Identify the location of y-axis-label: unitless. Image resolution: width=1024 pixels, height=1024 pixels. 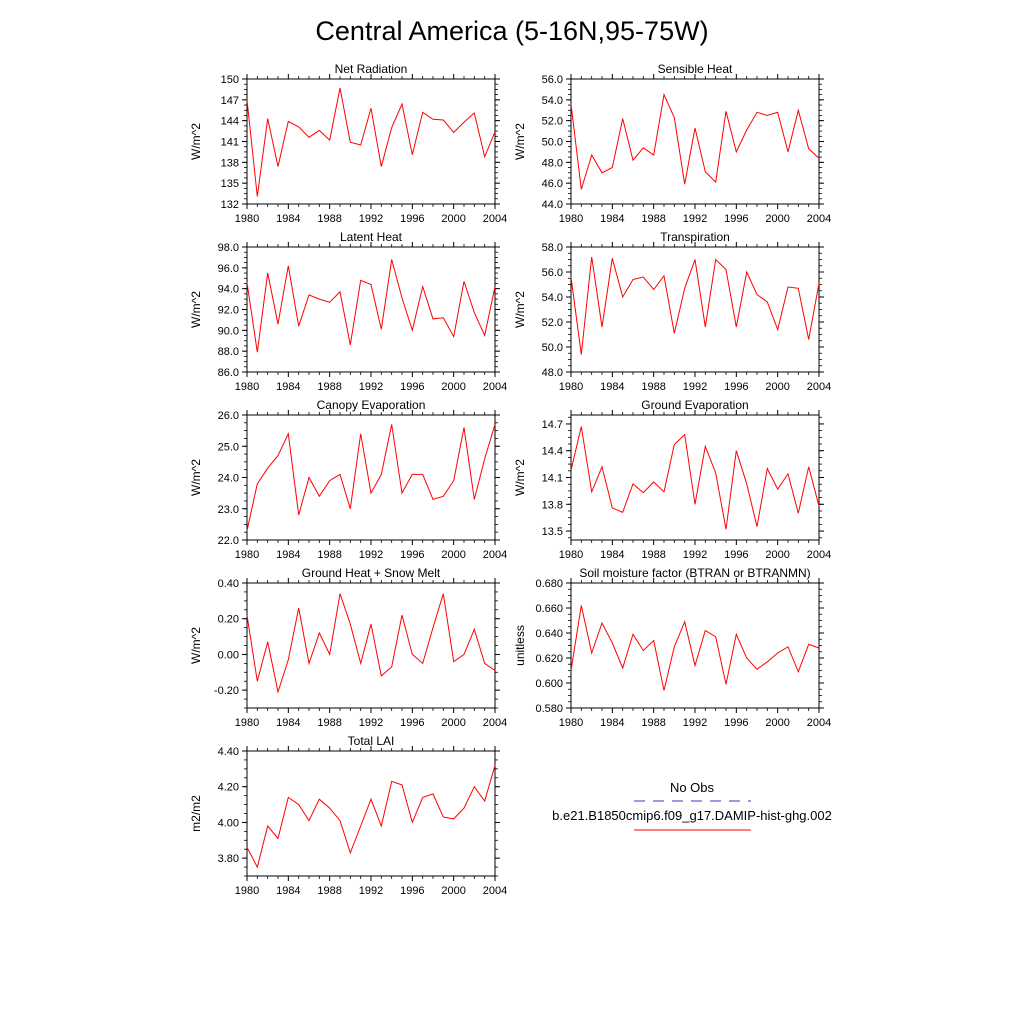
(520, 645).